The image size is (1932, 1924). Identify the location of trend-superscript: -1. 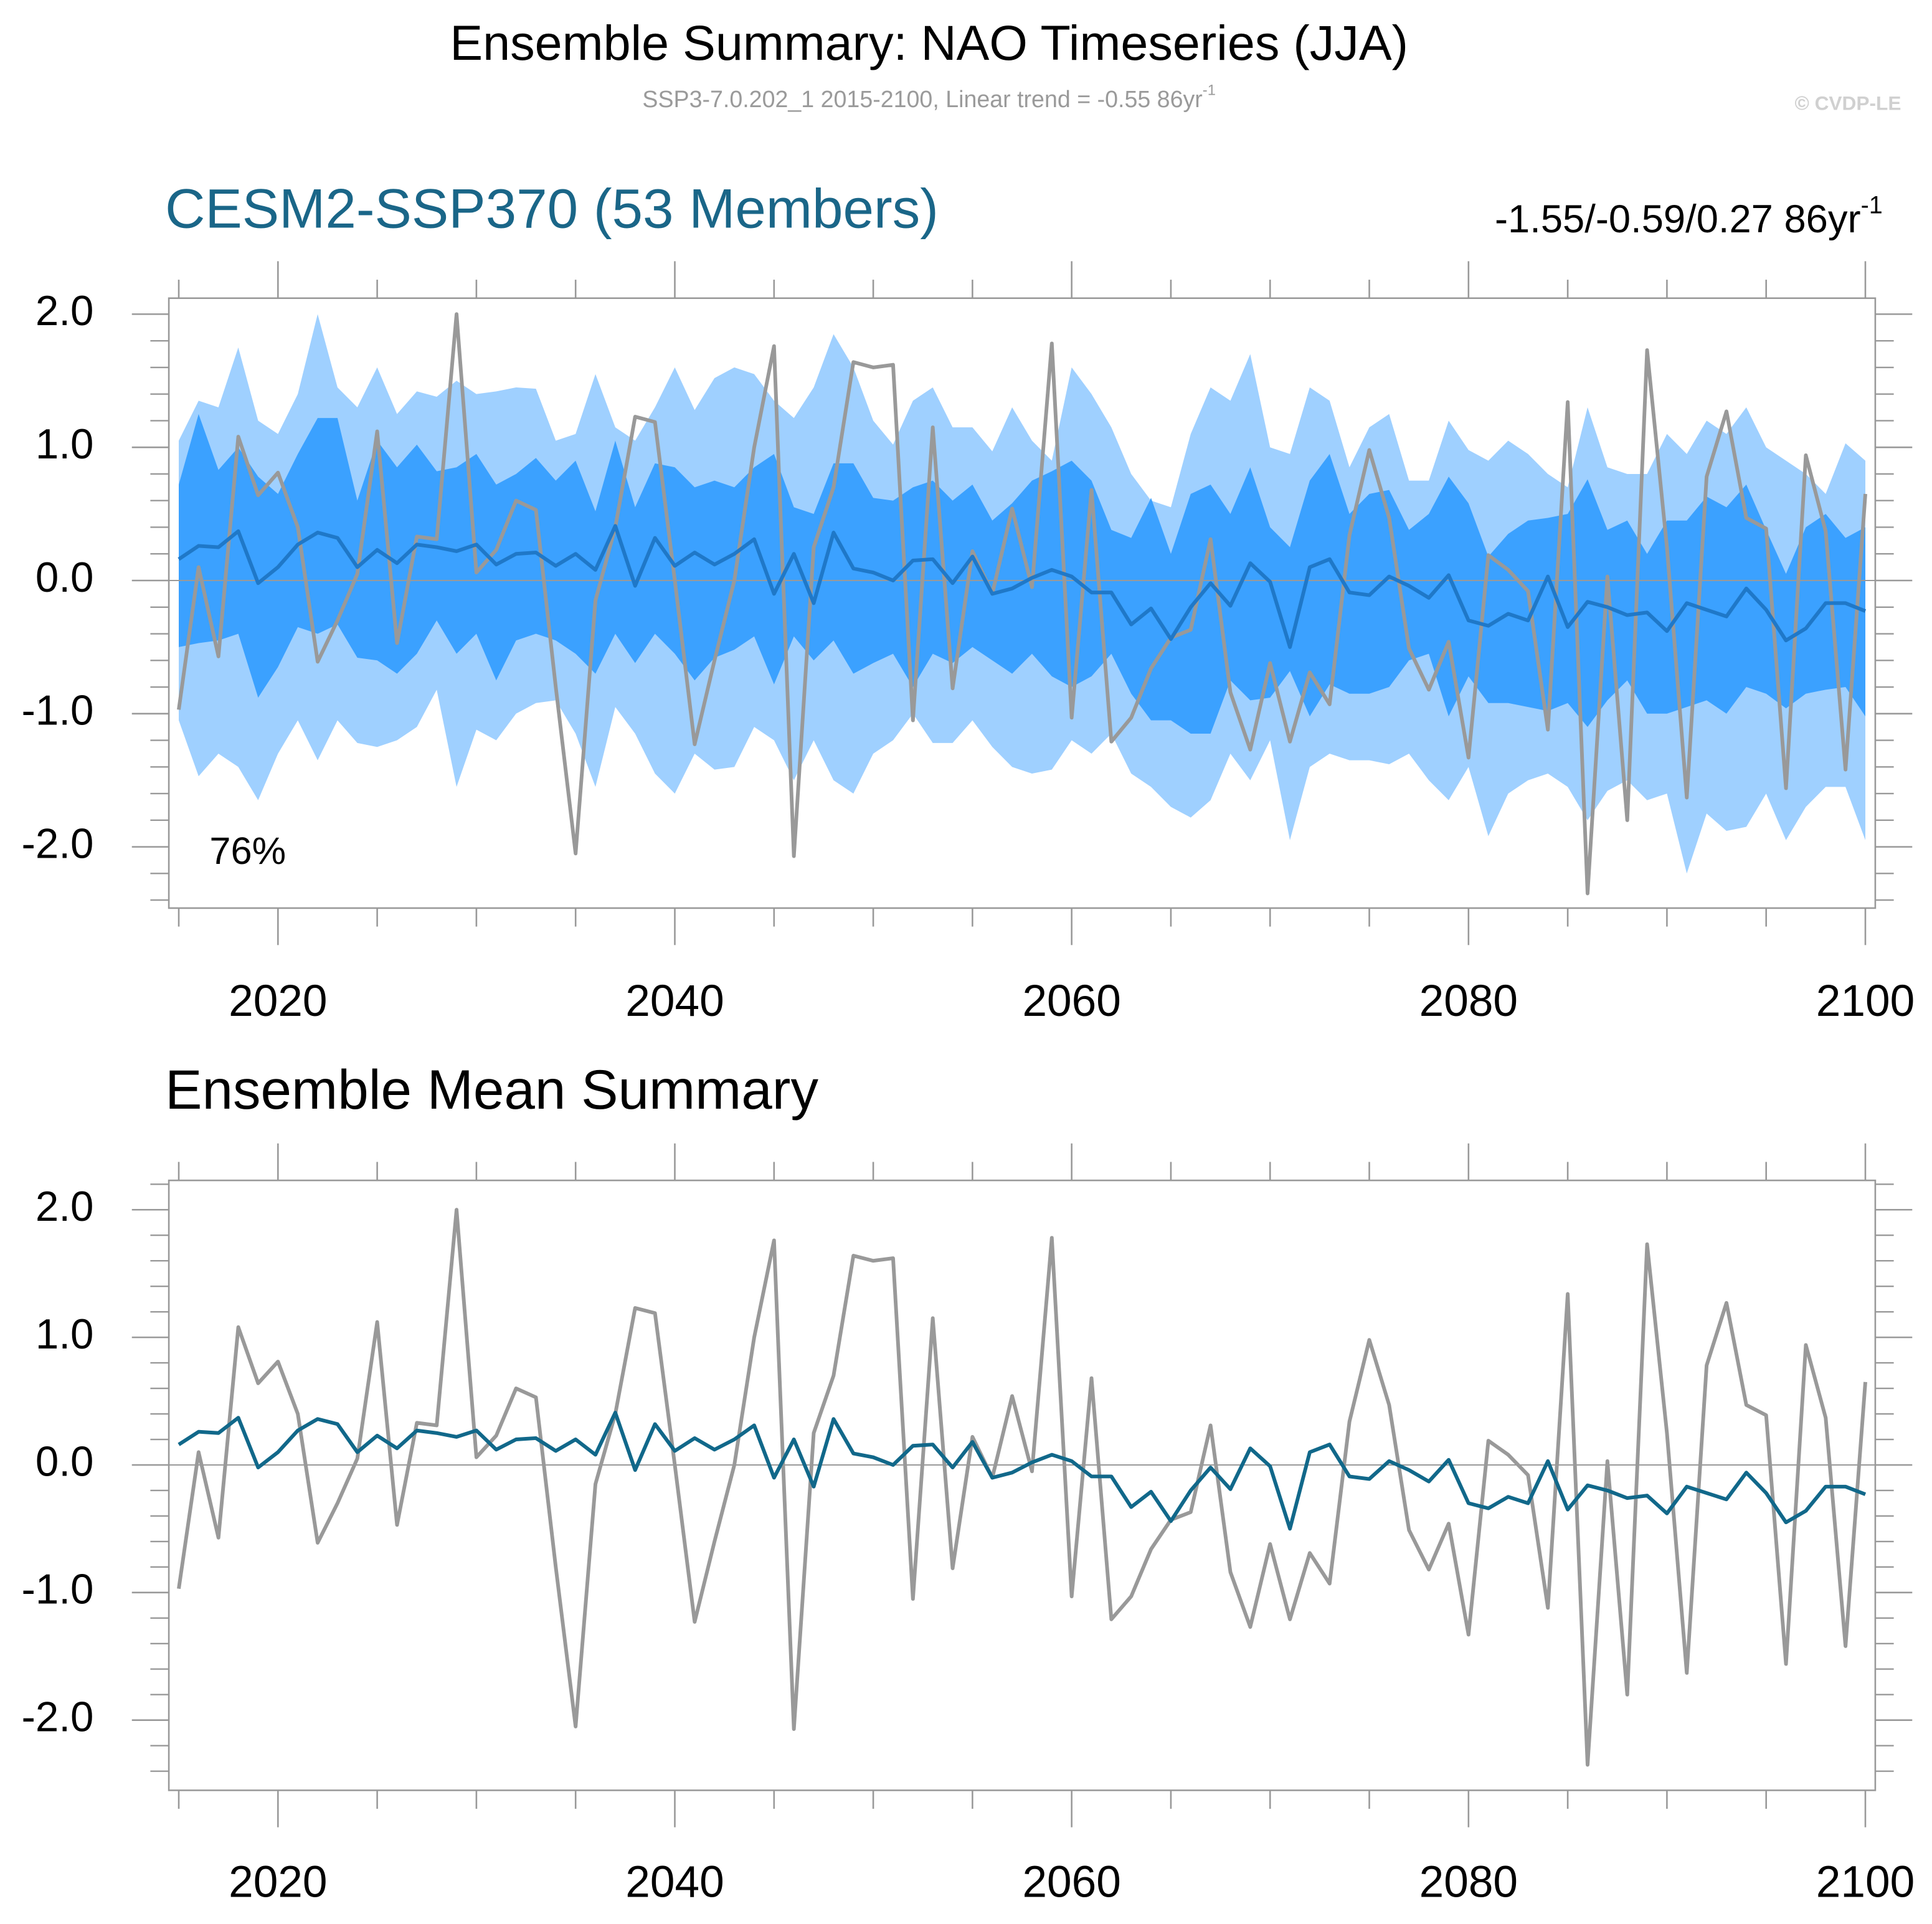
(1872, 205).